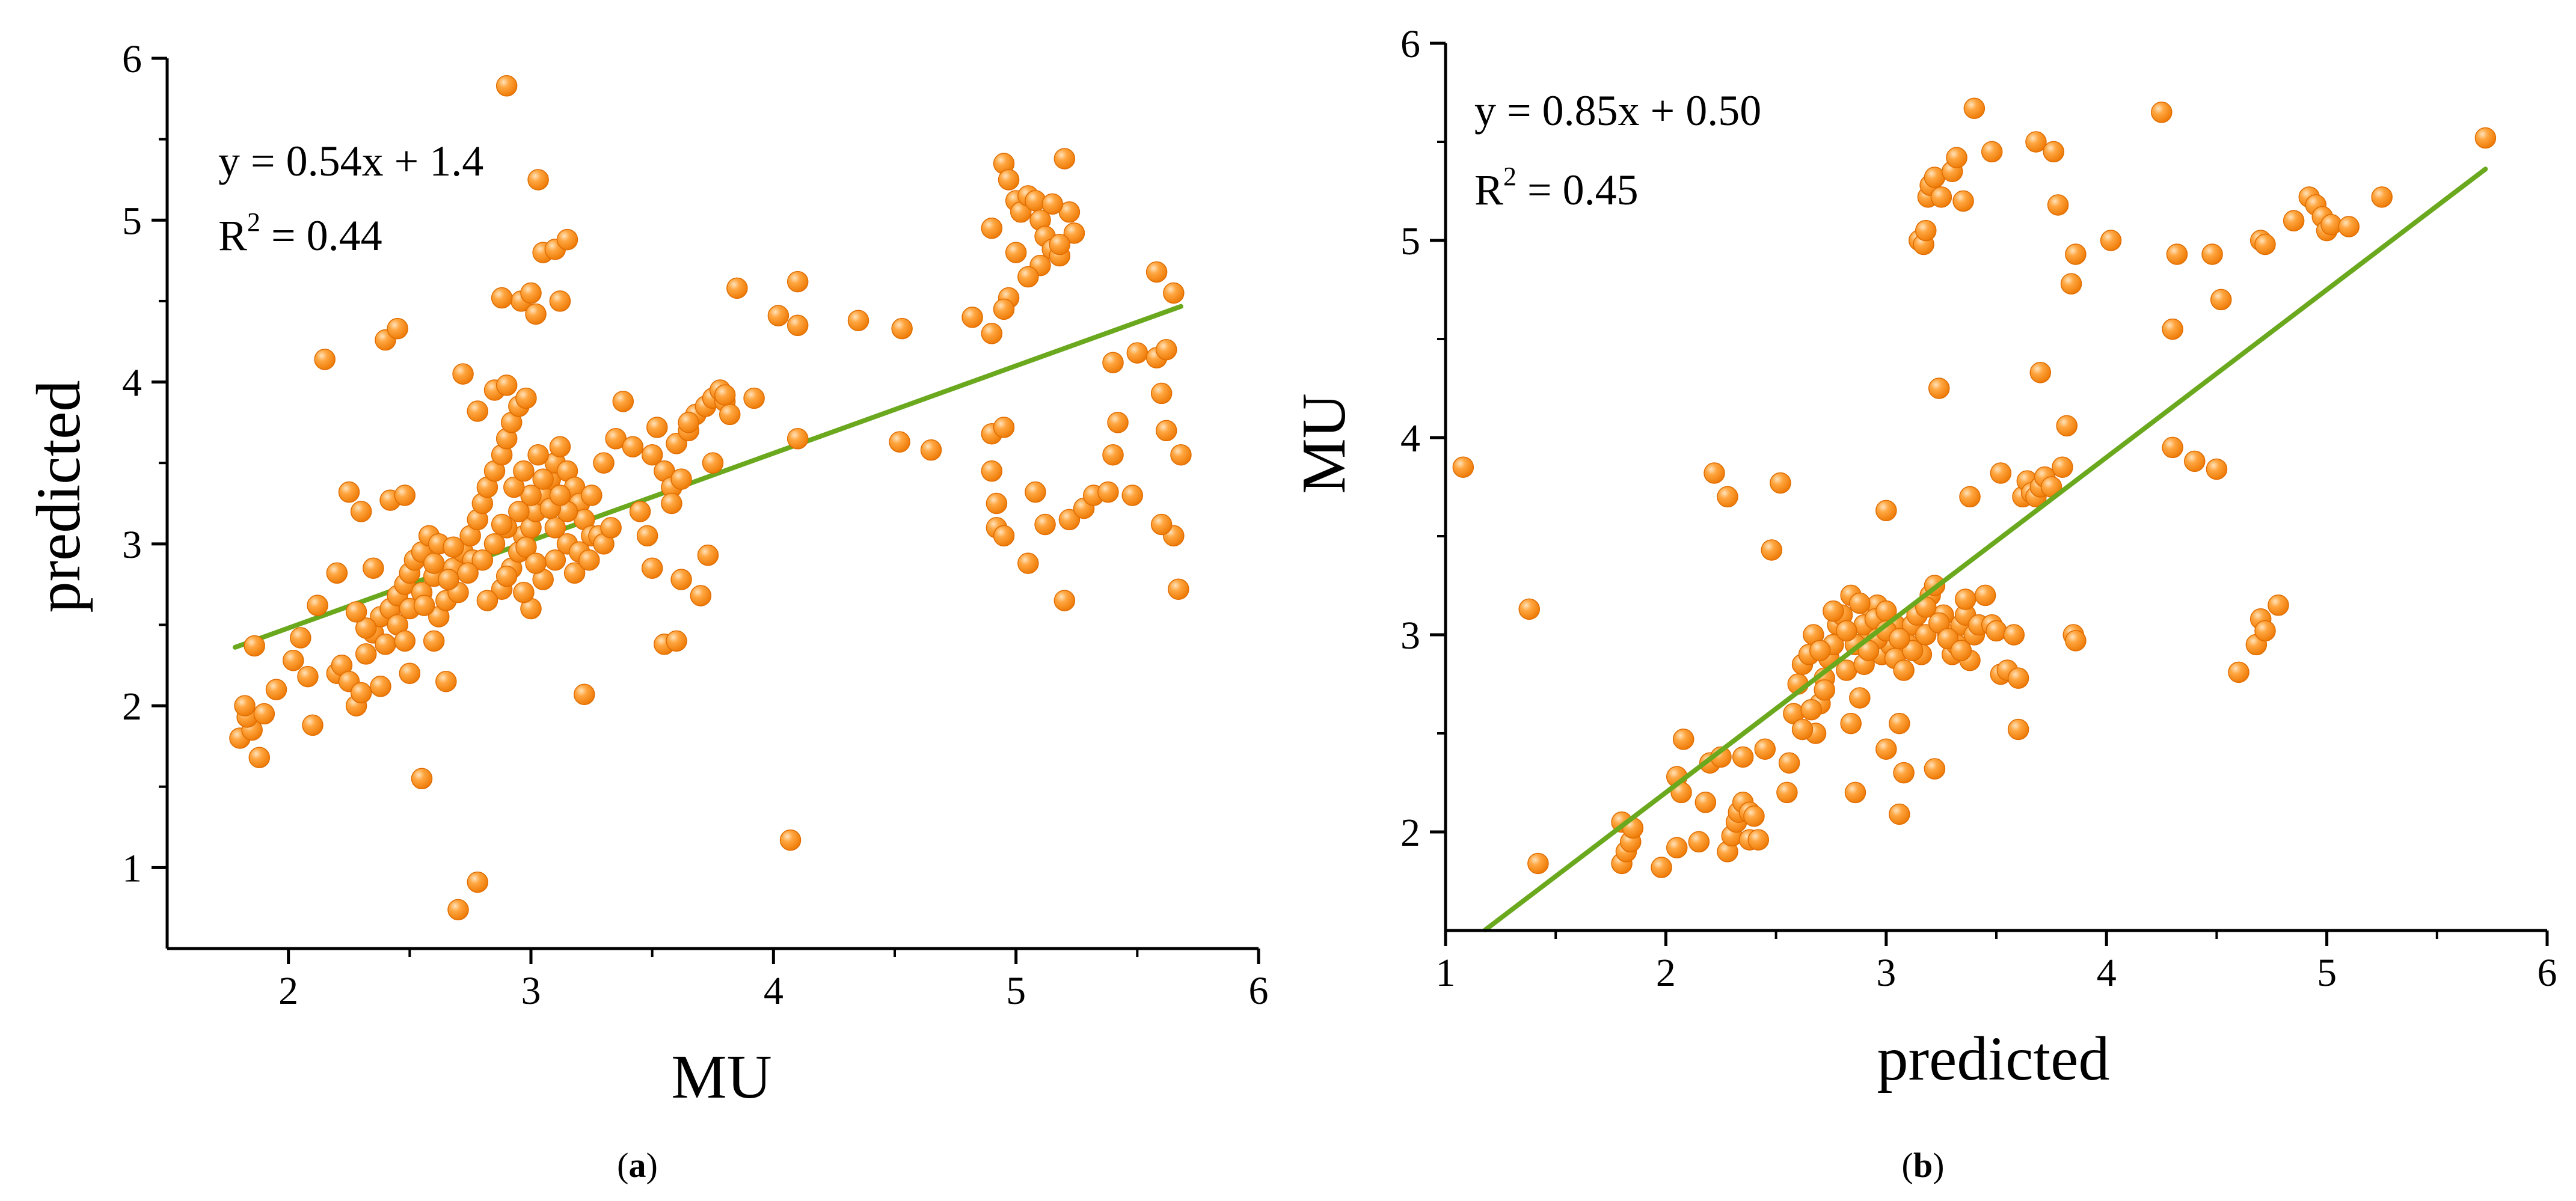  Describe the element at coordinates (1410, 241) in the screenshot. I see `panel-b-y-tick-label: 5` at that location.